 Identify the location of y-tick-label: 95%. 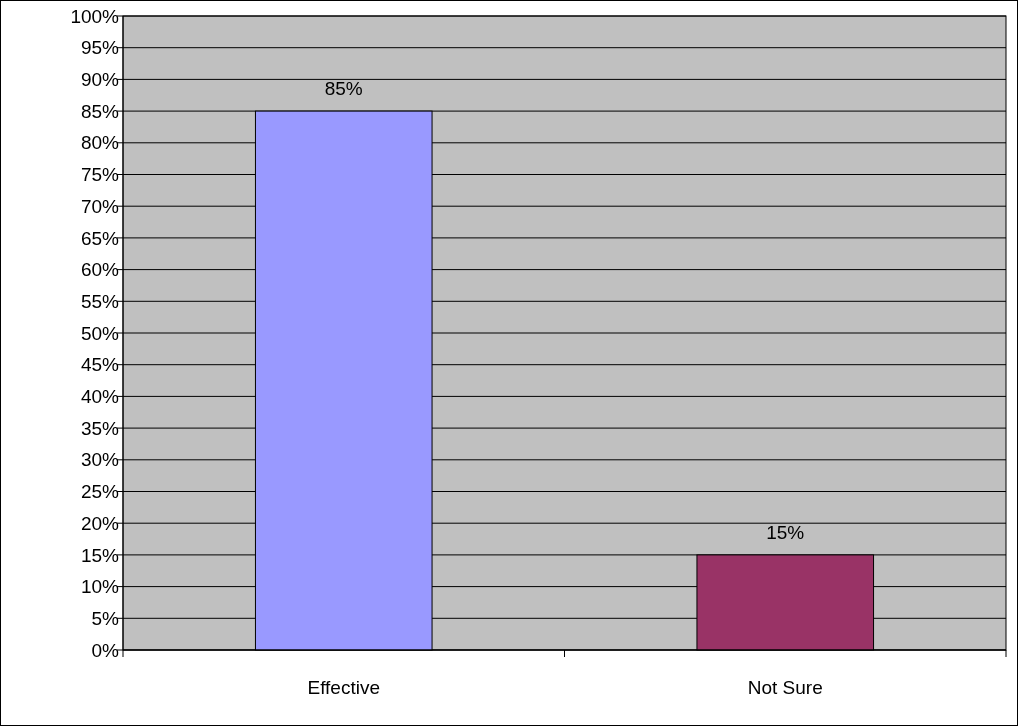
(100, 48).